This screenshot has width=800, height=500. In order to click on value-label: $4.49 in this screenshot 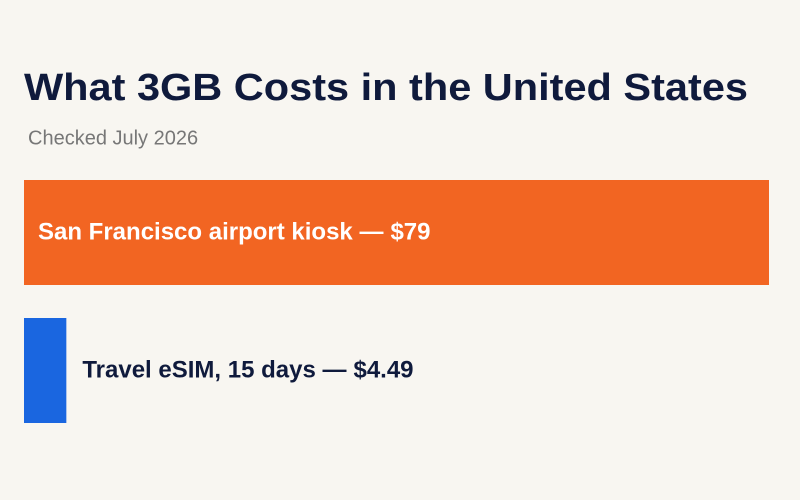, I will do `click(383, 370)`.